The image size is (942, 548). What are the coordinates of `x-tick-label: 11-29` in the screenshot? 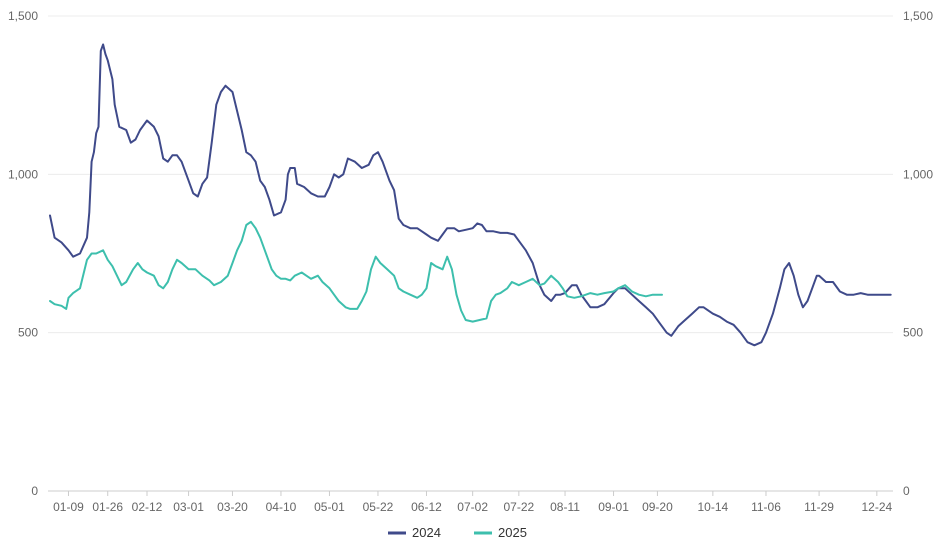 It's located at (819, 507).